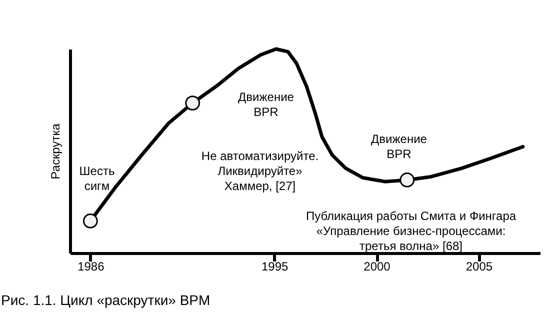 This screenshot has height=316, width=552. Describe the element at coordinates (55, 151) in the screenshot. I see `y-axis-title: Раскрутка` at that location.